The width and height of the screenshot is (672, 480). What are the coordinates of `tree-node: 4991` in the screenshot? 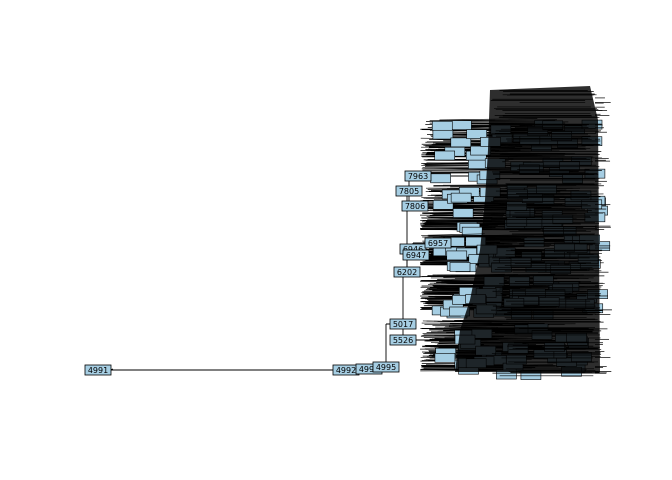 It's located at (98, 370).